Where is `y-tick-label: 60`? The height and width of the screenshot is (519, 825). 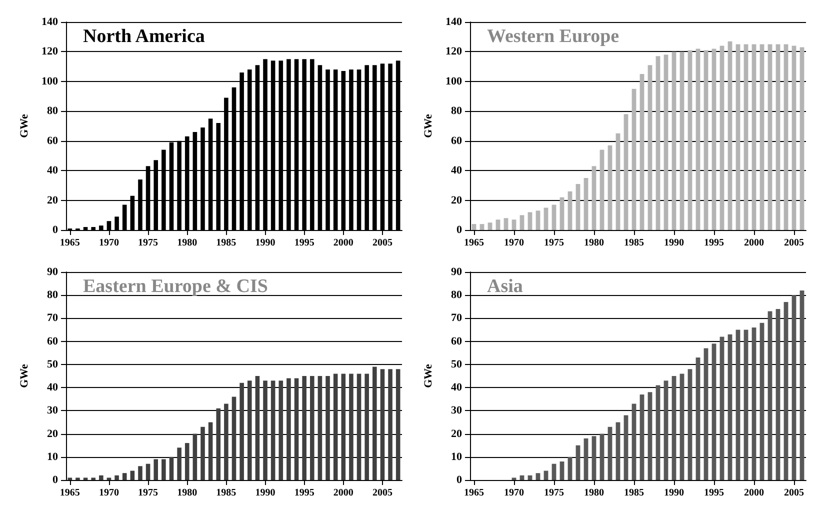 y-tick-label: 60 is located at coordinates (52, 140).